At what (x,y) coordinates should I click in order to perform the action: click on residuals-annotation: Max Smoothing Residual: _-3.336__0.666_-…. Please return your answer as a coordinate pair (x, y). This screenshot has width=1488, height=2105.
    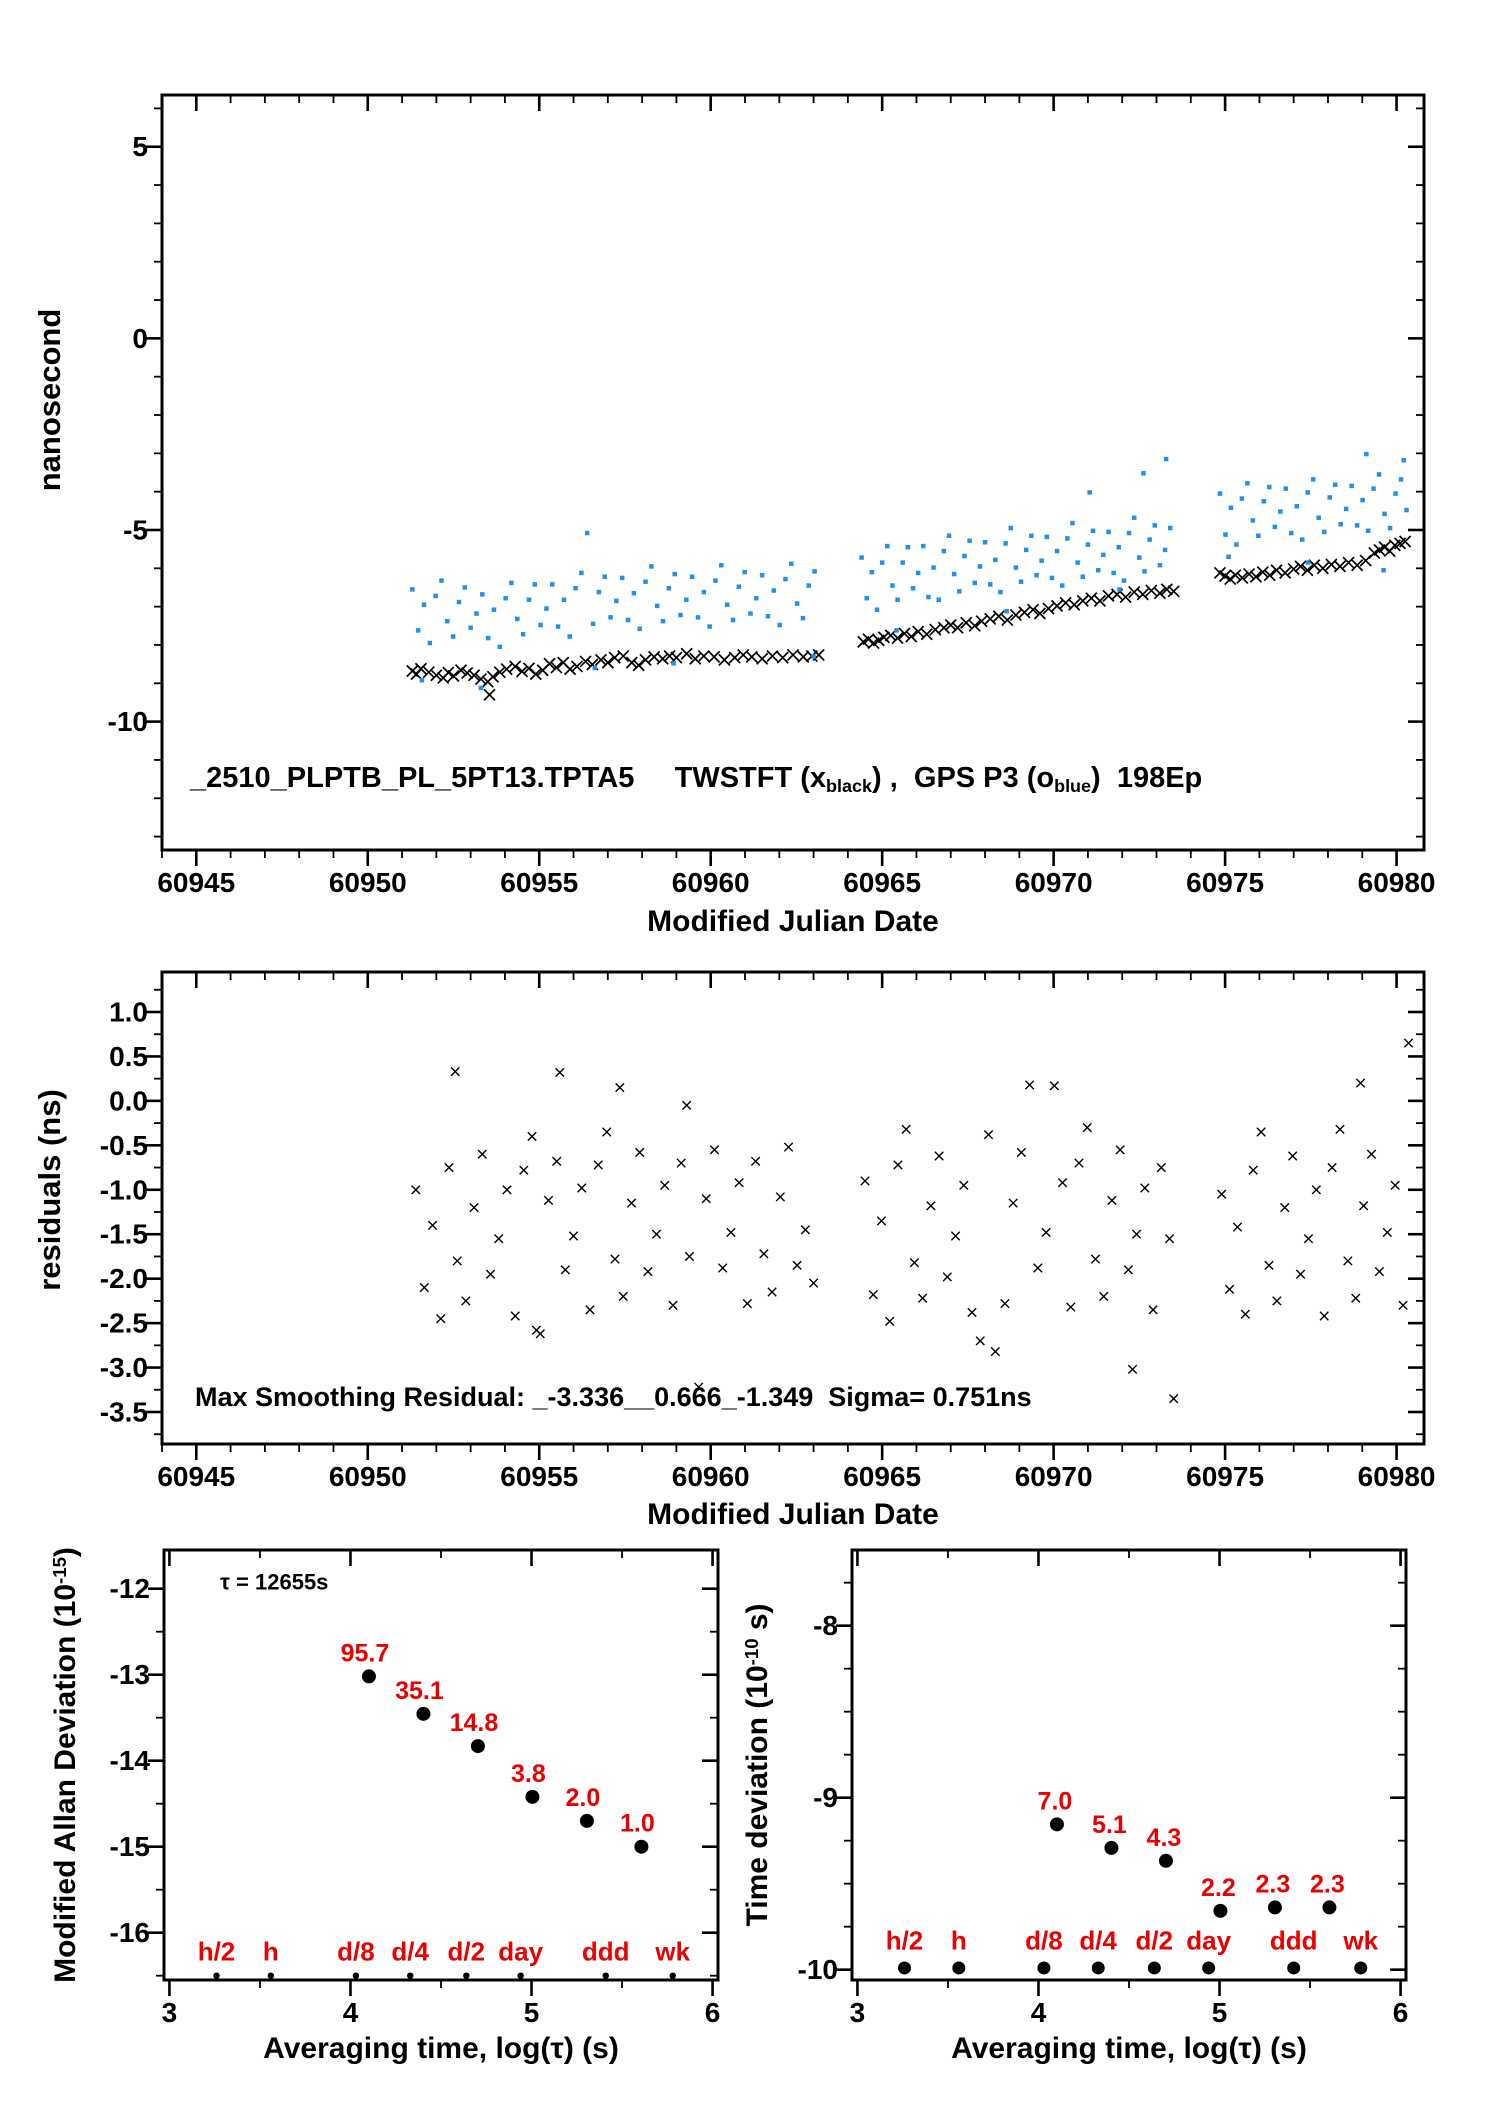
    Looking at the image, I should click on (613, 1397).